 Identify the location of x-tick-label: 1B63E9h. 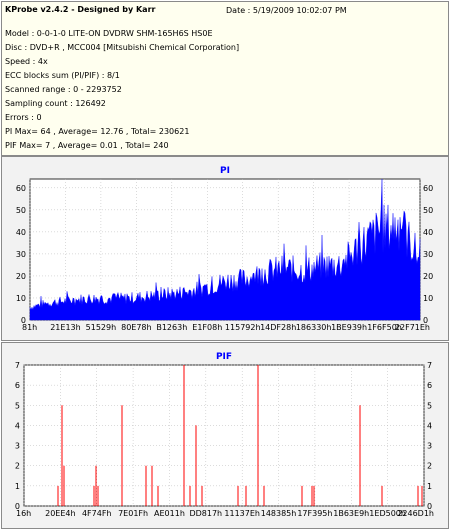
(351, 513).